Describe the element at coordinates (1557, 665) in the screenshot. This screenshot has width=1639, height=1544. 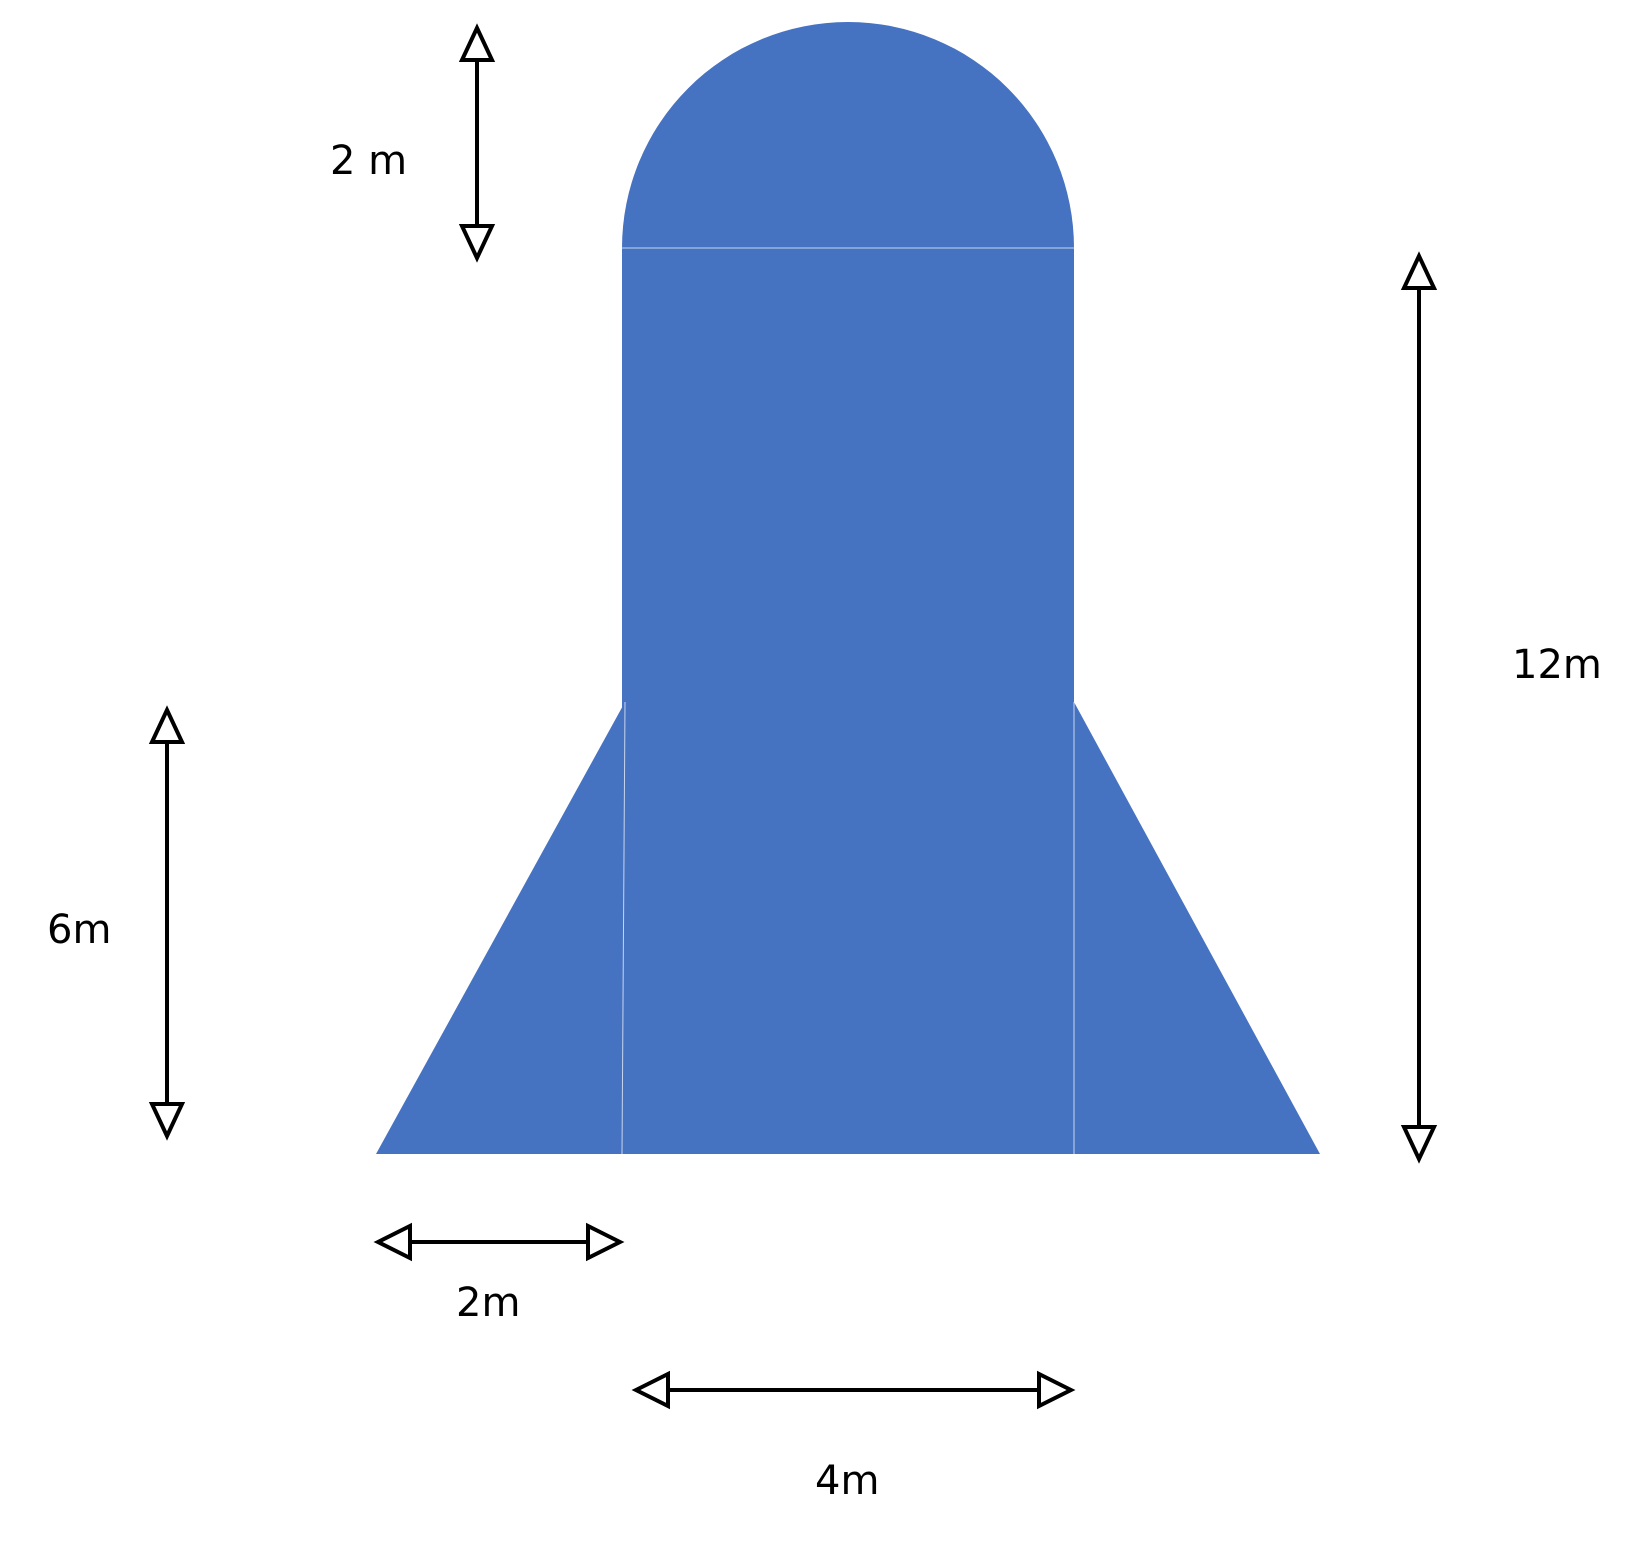
I see `body-height-label: 12m` at that location.